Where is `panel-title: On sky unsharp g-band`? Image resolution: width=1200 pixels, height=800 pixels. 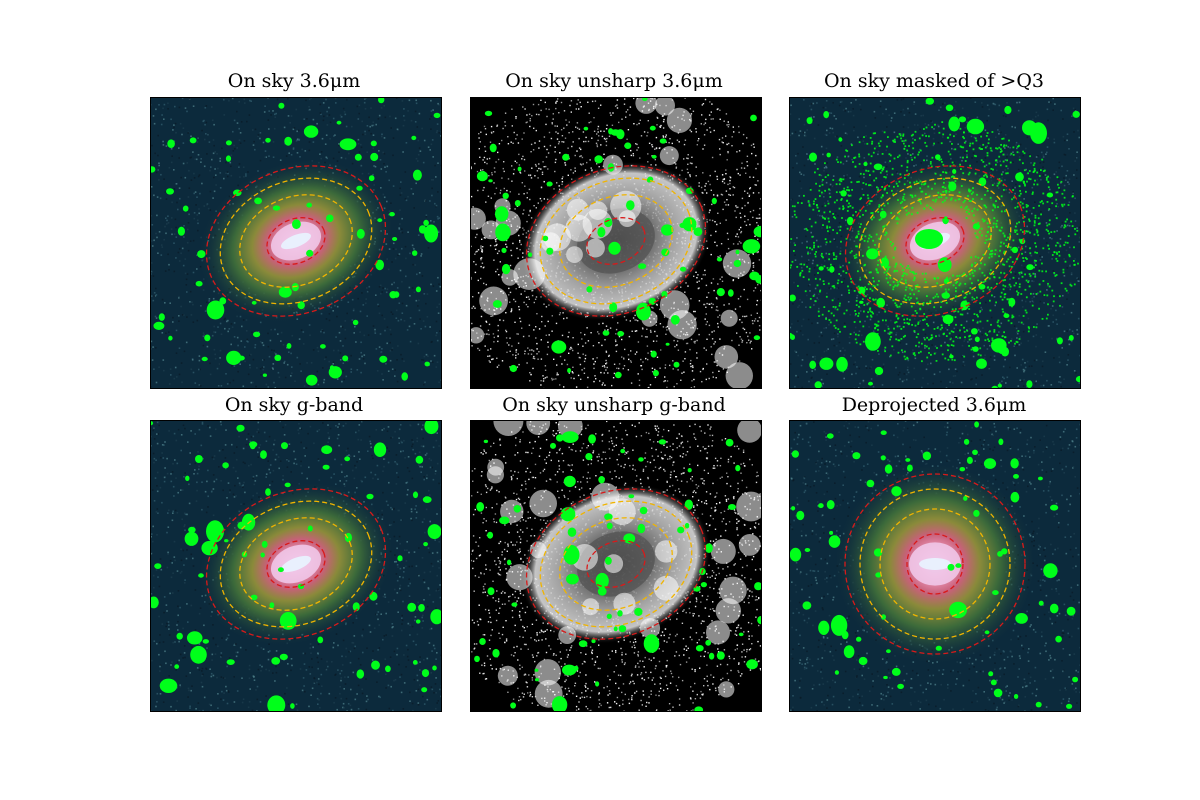 panel-title: On sky unsharp g-band is located at coordinates (614, 405).